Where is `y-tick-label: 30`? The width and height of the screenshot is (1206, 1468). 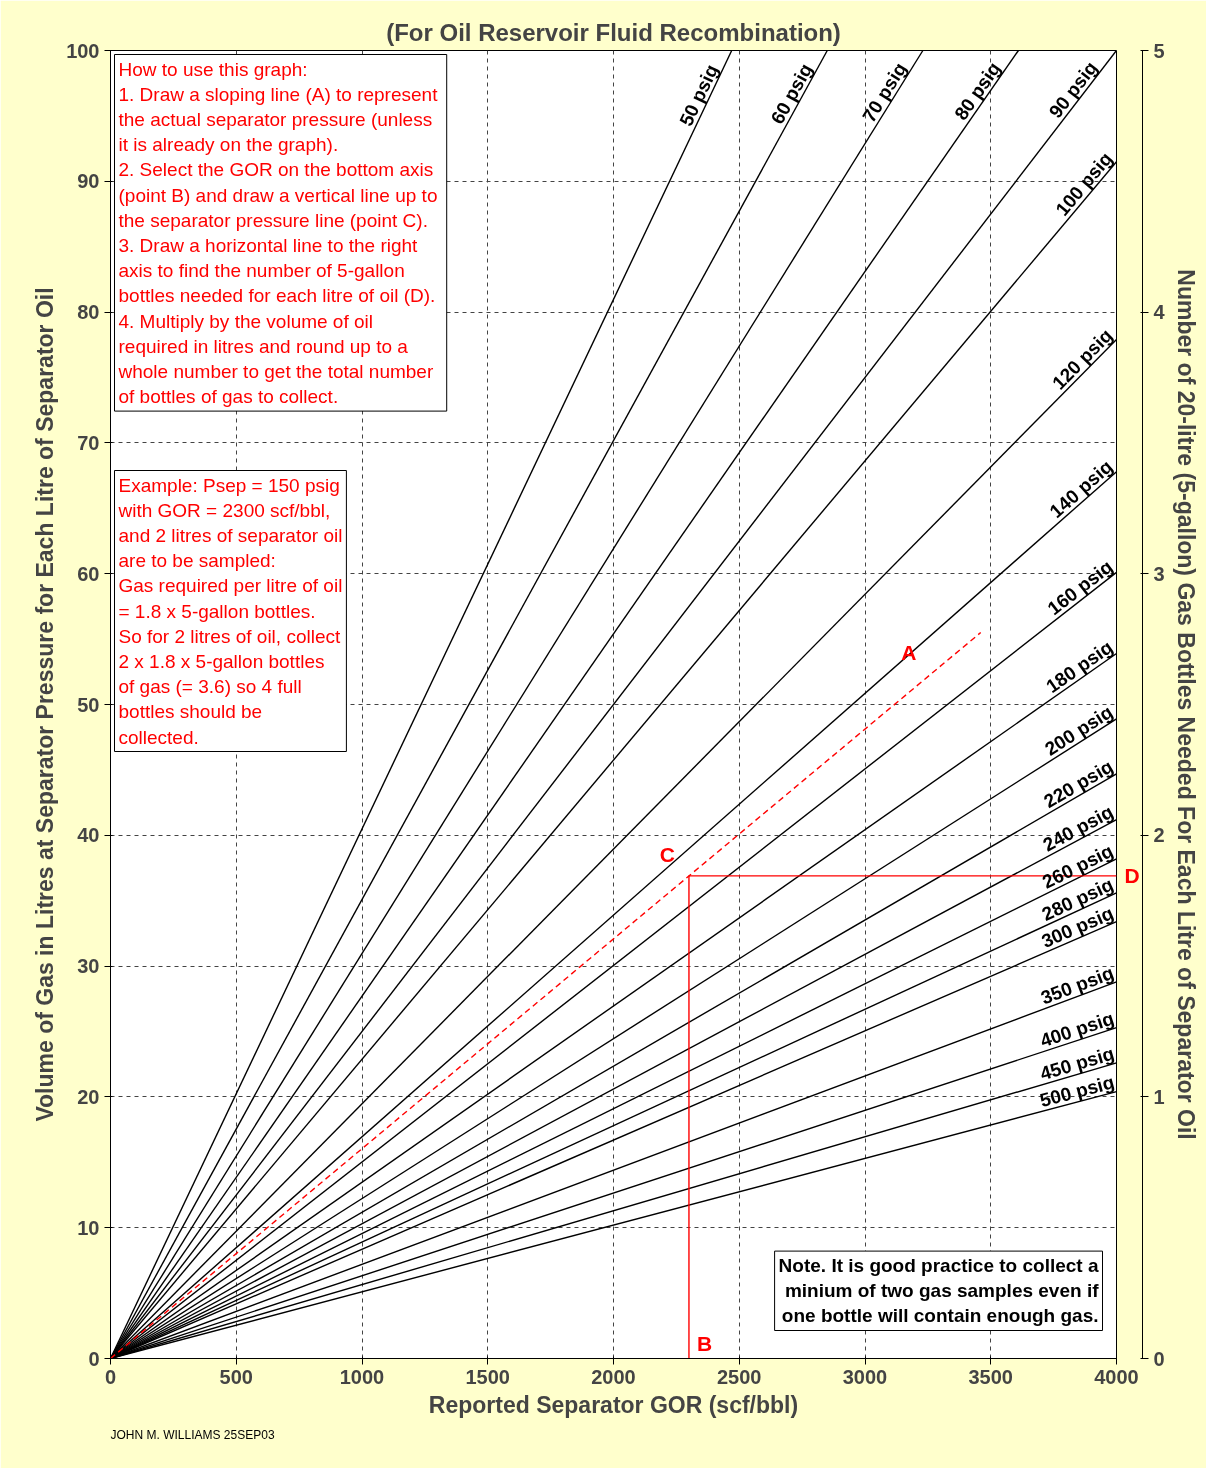
y-tick-label: 30 is located at coordinates (88, 966).